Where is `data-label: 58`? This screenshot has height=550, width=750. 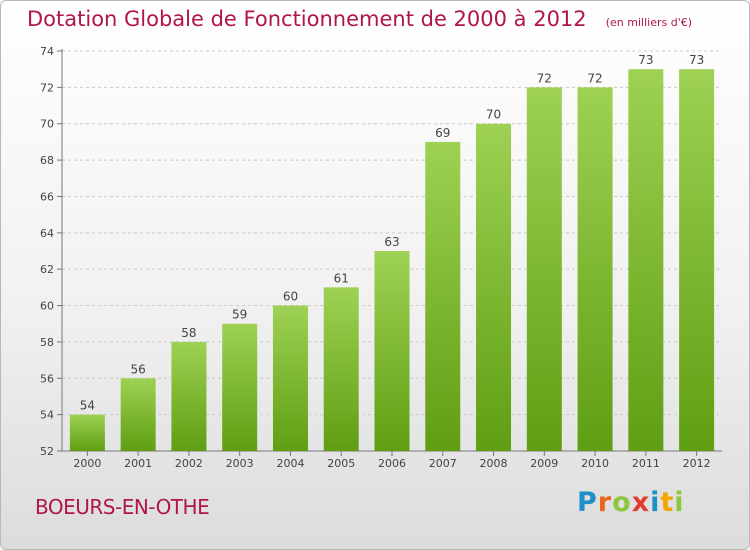 data-label: 58 is located at coordinates (188, 333).